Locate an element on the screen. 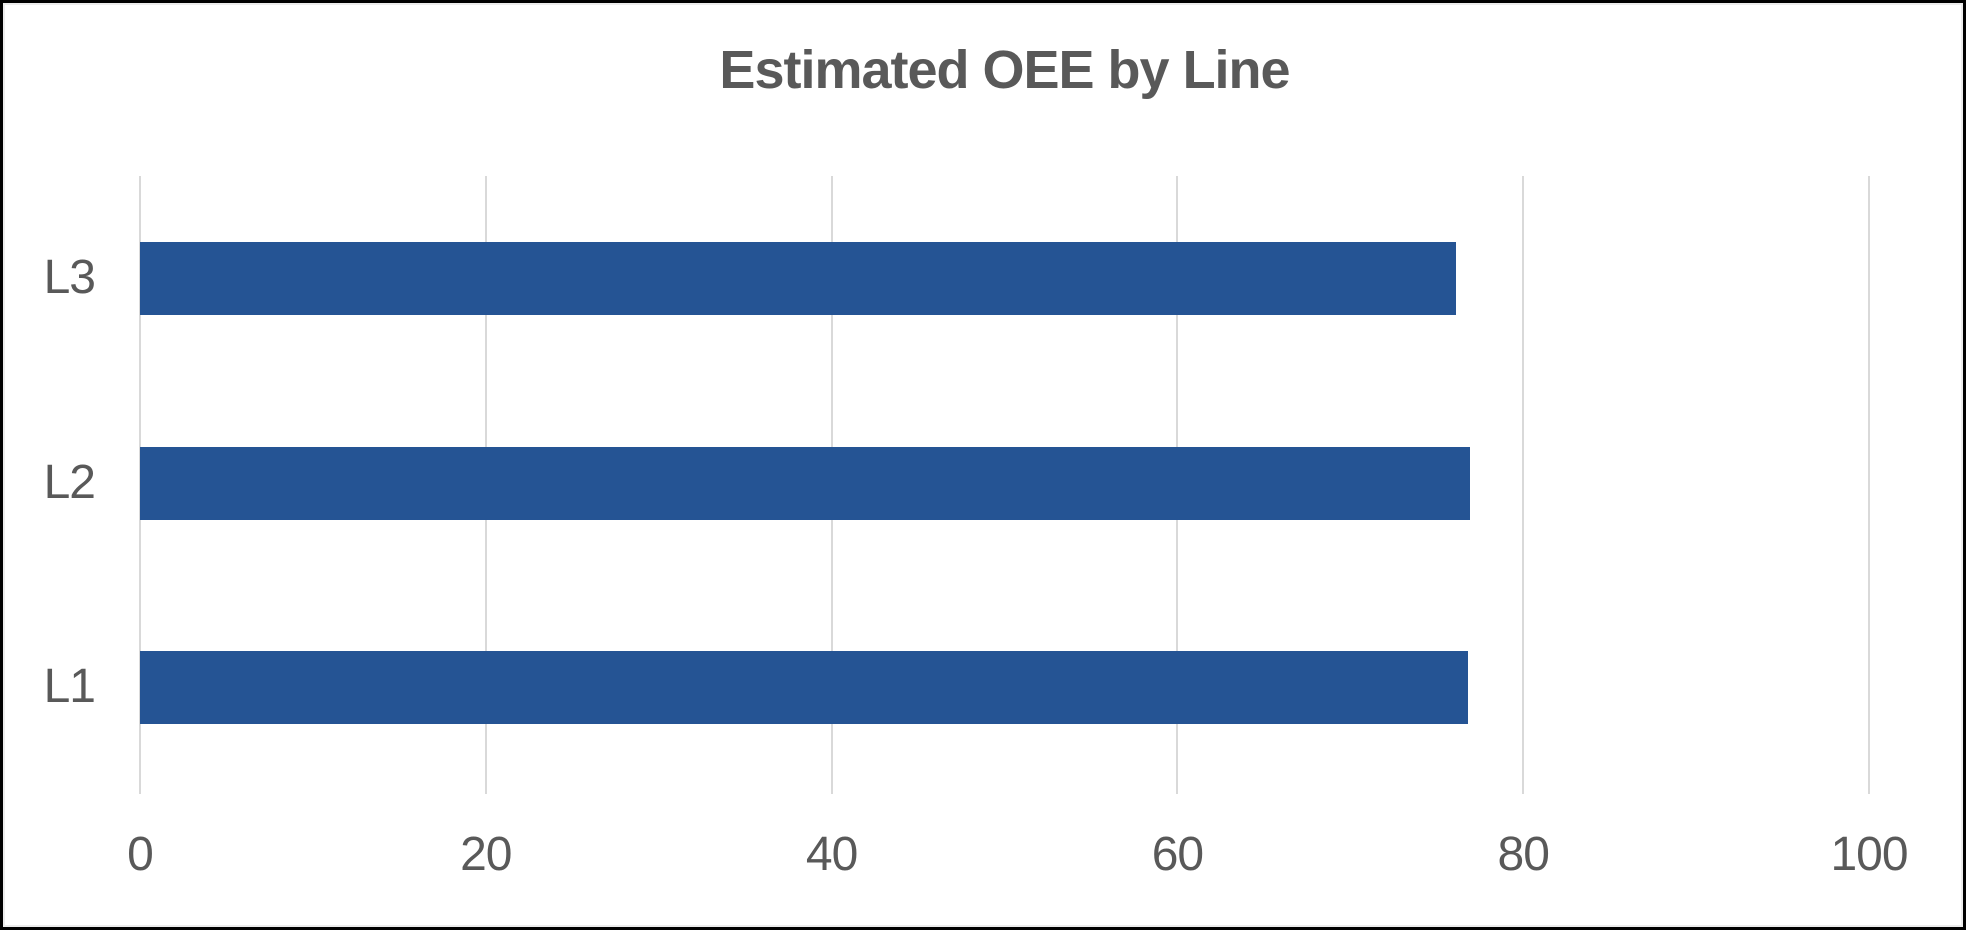 Image resolution: width=1966 pixels, height=930 pixels. x-tick-label-0: 0 is located at coordinates (140, 854).